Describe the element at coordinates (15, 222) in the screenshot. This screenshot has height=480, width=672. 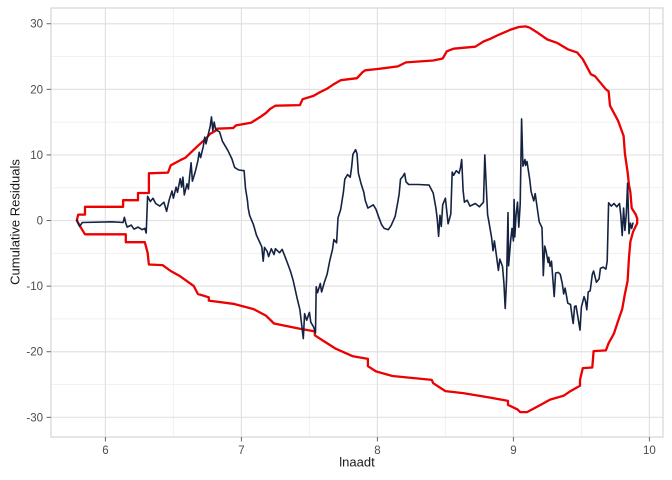
I see `y-axis-title: Cumulative Residuals` at that location.